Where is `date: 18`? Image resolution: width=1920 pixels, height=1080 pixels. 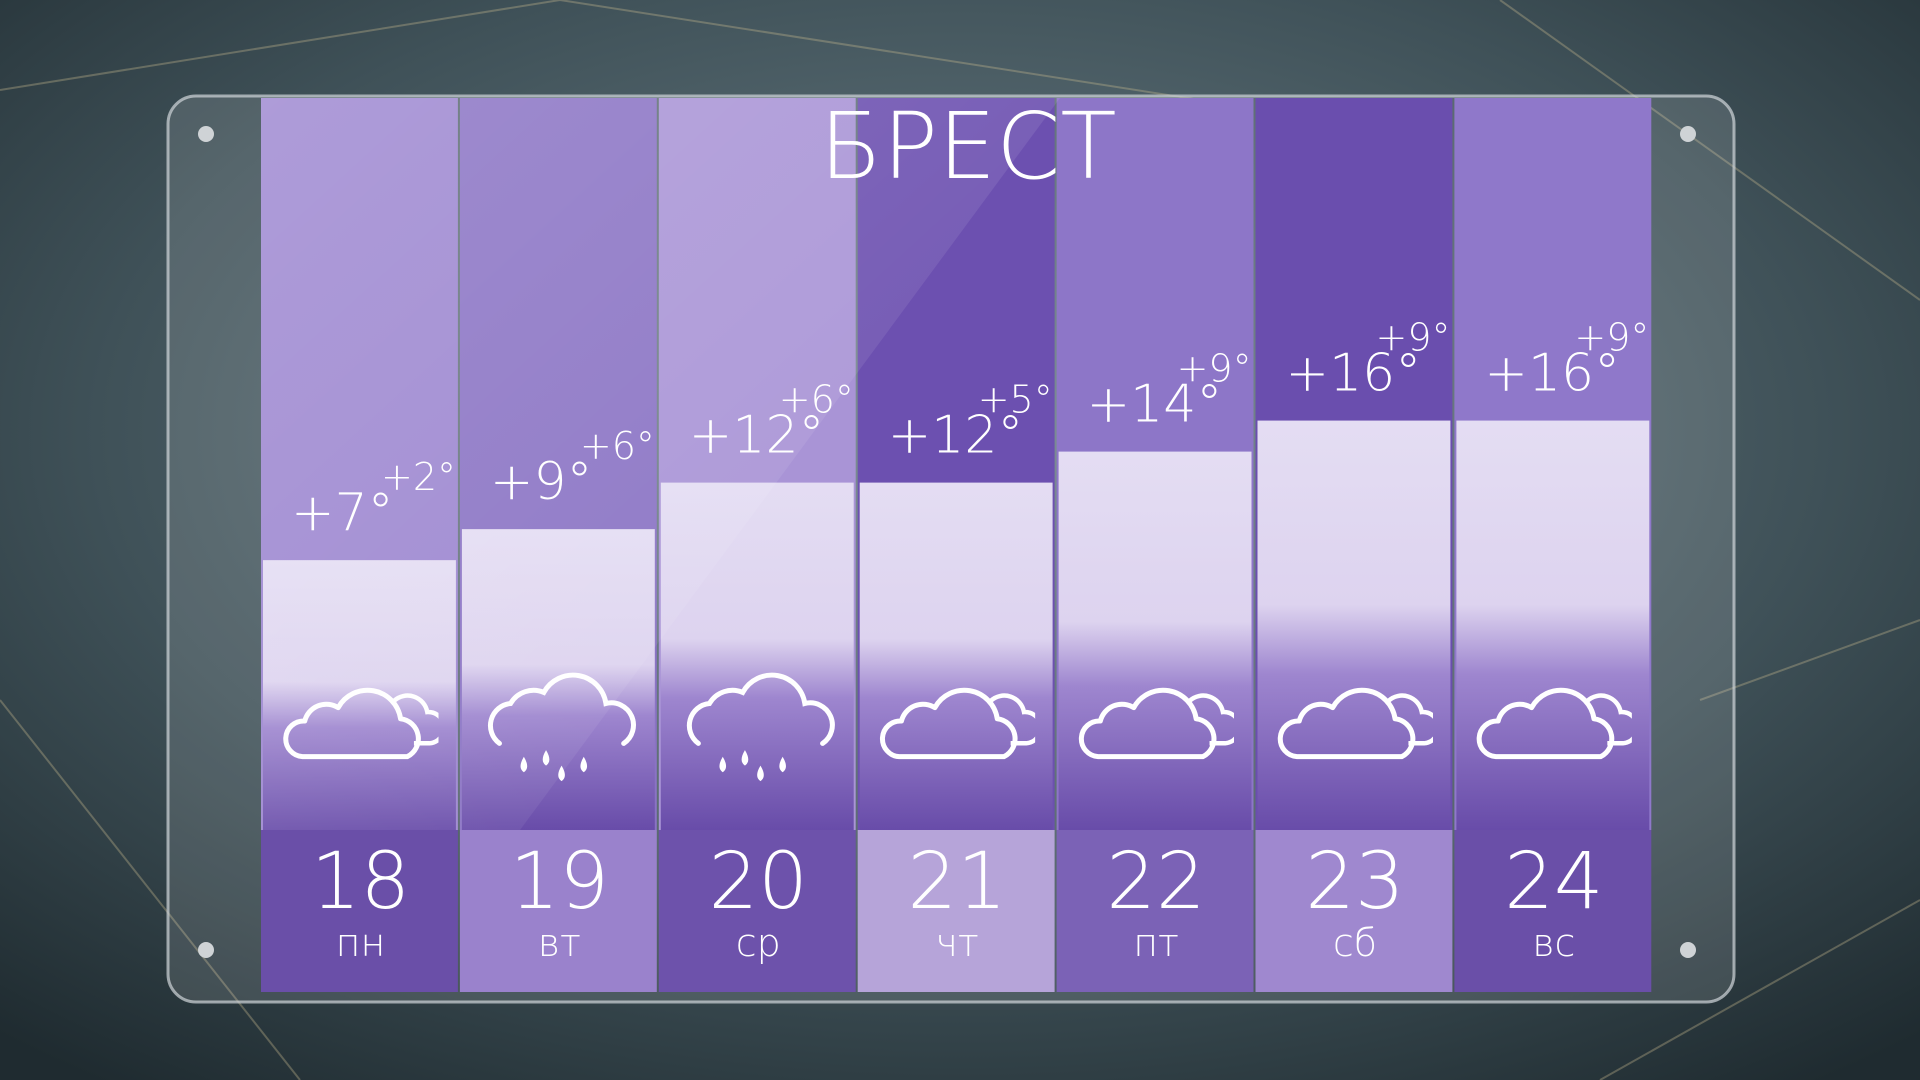 date: 18 is located at coordinates (360, 882).